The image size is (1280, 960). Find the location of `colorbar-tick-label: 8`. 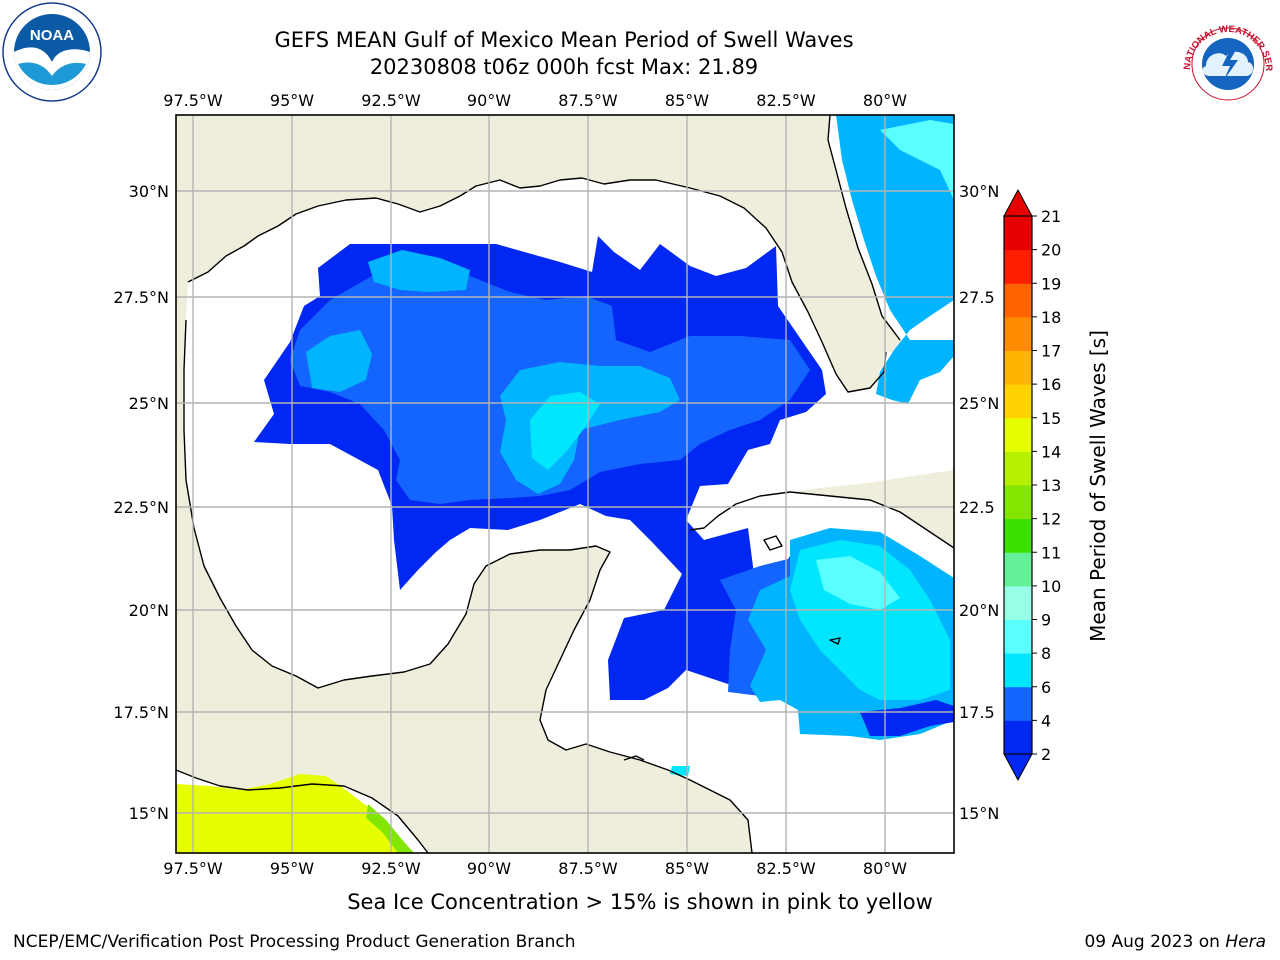

colorbar-tick-label: 8 is located at coordinates (1046, 653).